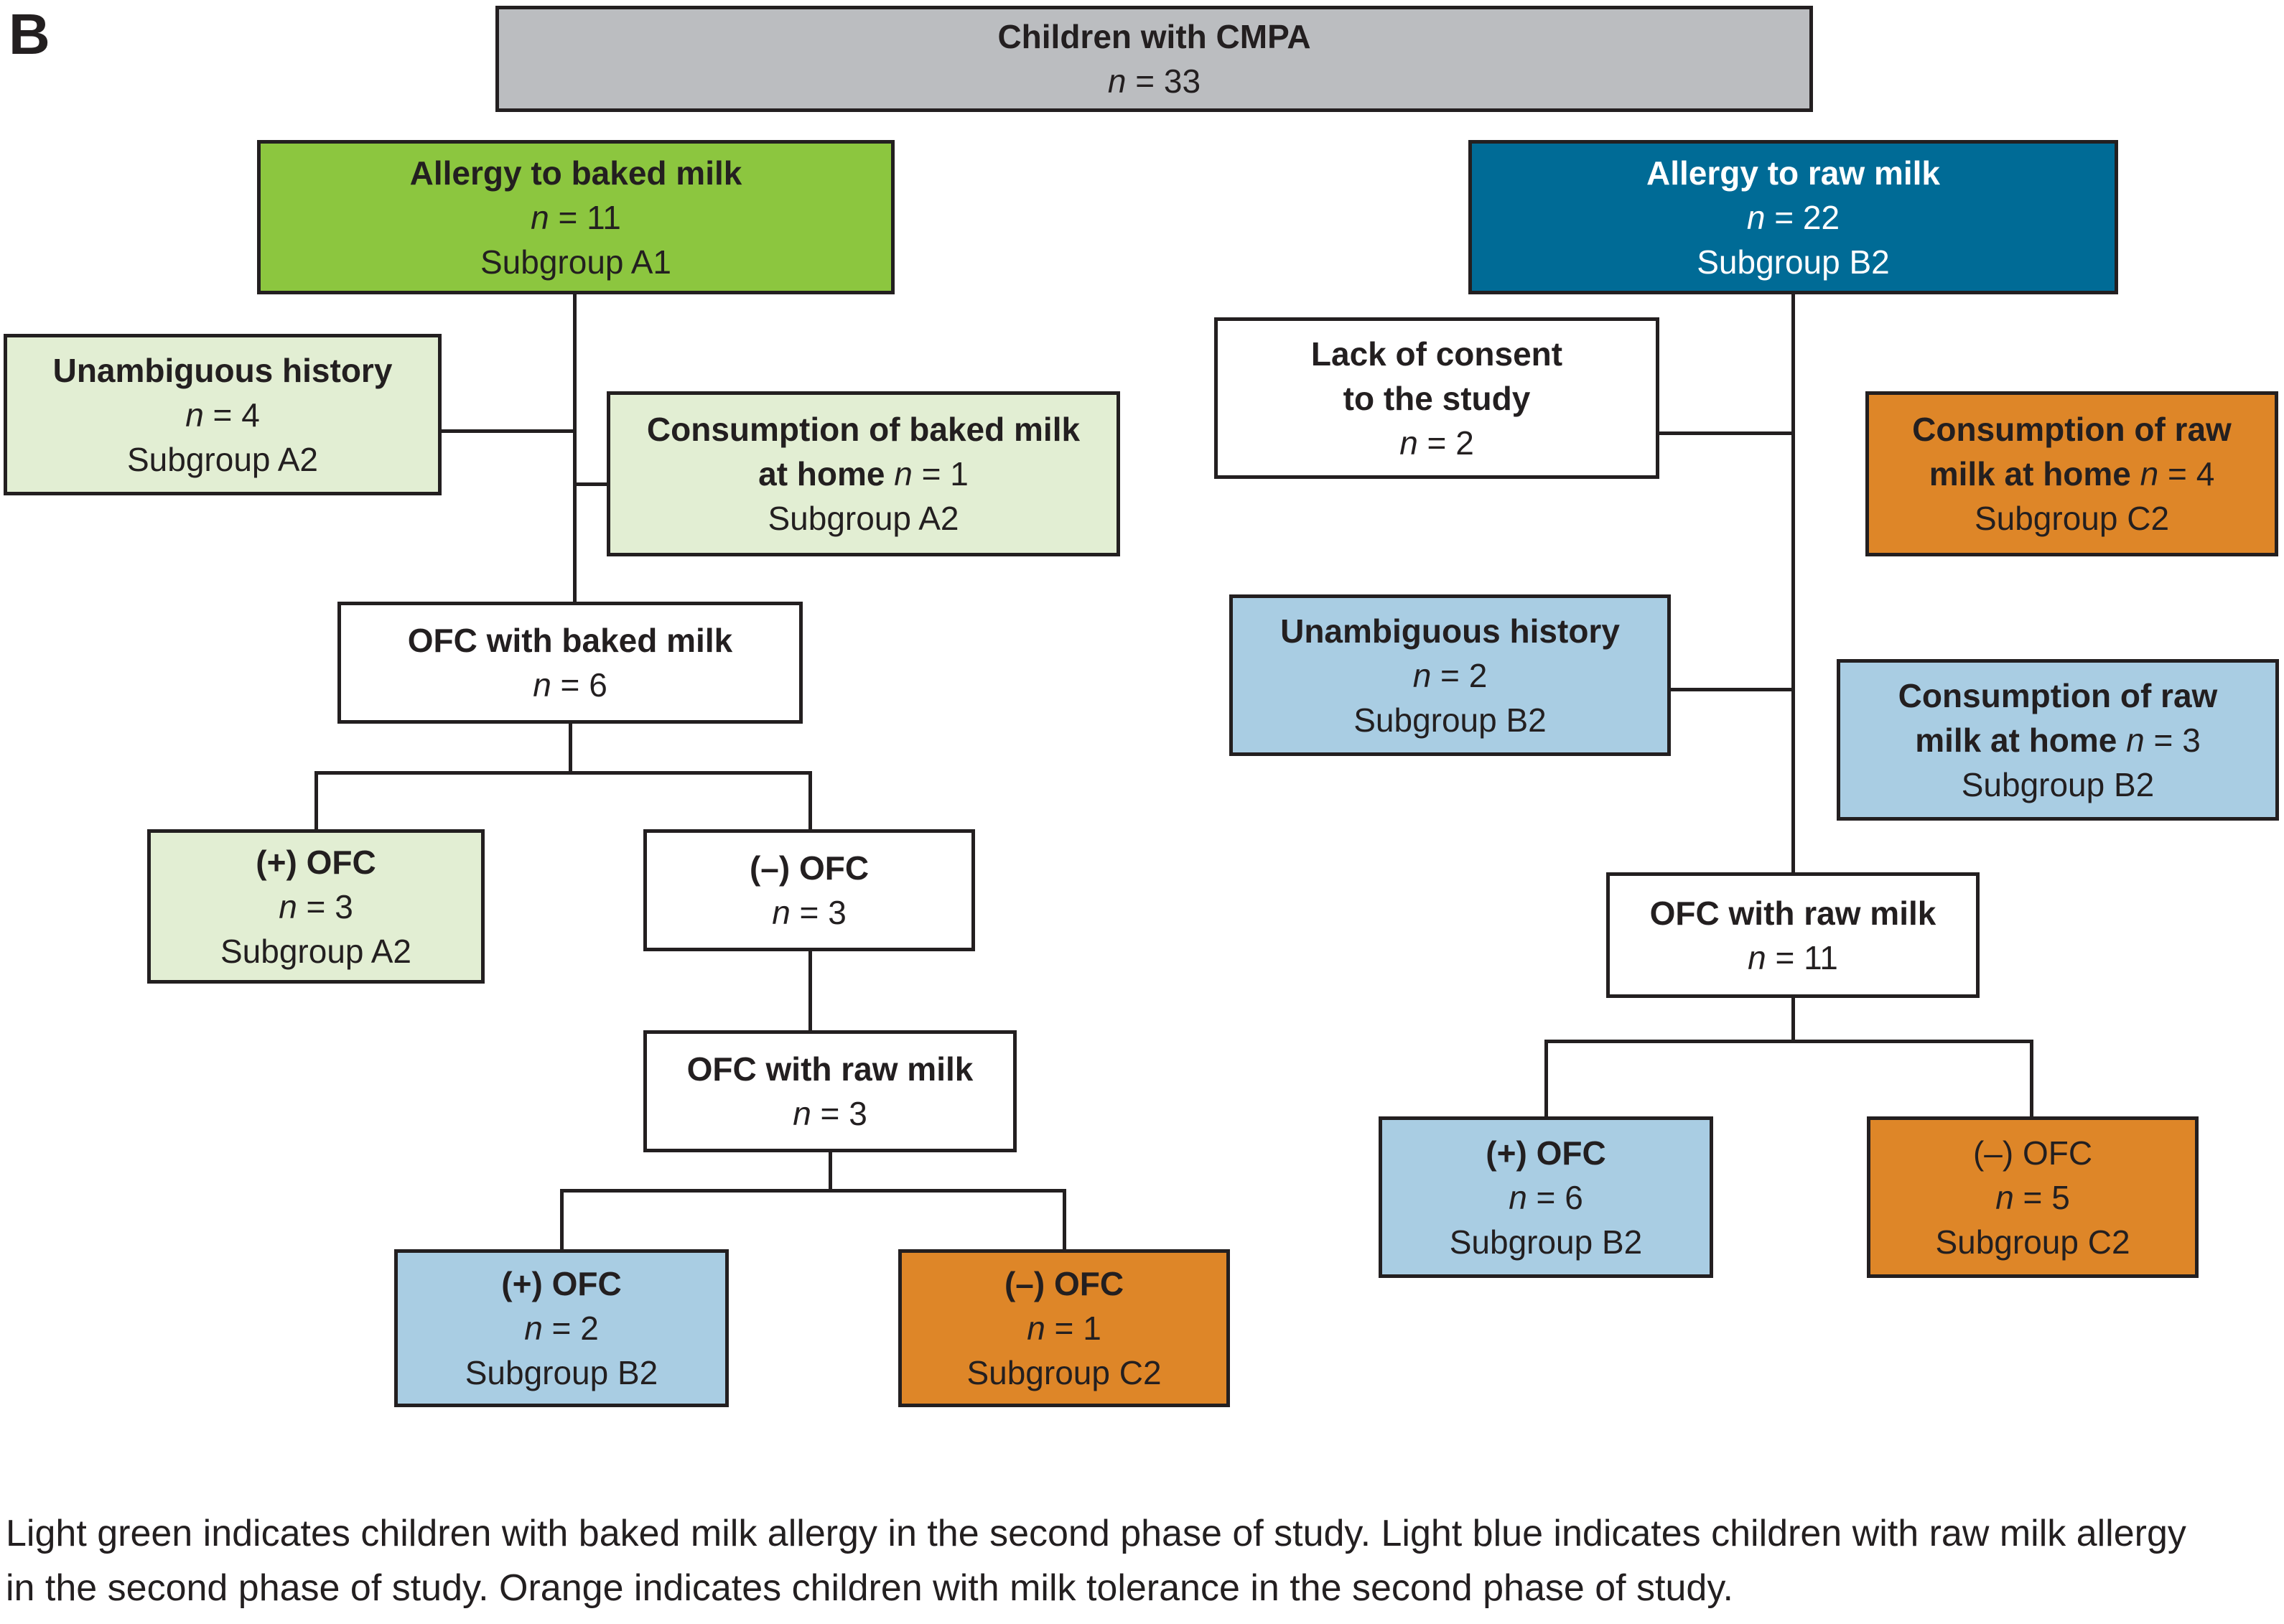 The width and height of the screenshot is (2284, 1624). I want to click on node-ofc-baked-milk: OFC with baked milk n = 6, so click(570, 663).